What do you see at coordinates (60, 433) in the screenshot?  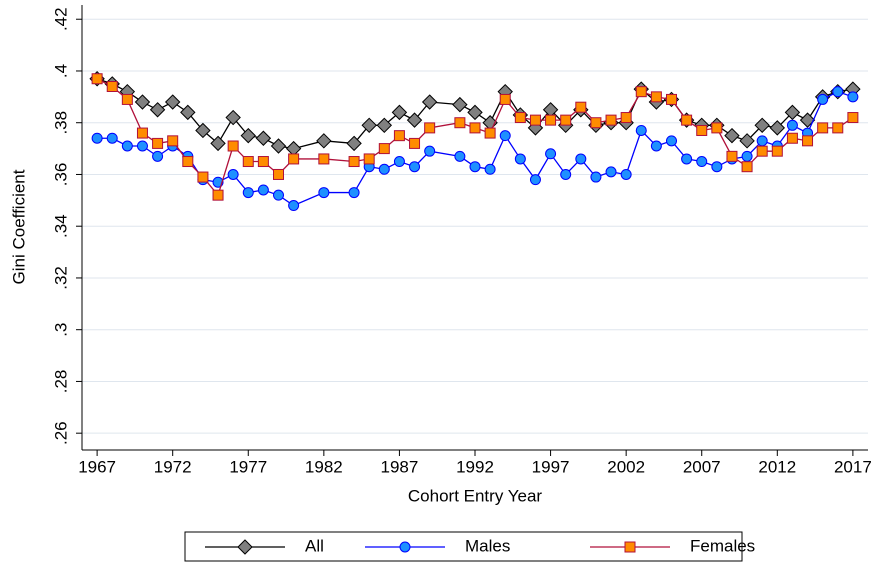 I see `y-tick-label: .26` at bounding box center [60, 433].